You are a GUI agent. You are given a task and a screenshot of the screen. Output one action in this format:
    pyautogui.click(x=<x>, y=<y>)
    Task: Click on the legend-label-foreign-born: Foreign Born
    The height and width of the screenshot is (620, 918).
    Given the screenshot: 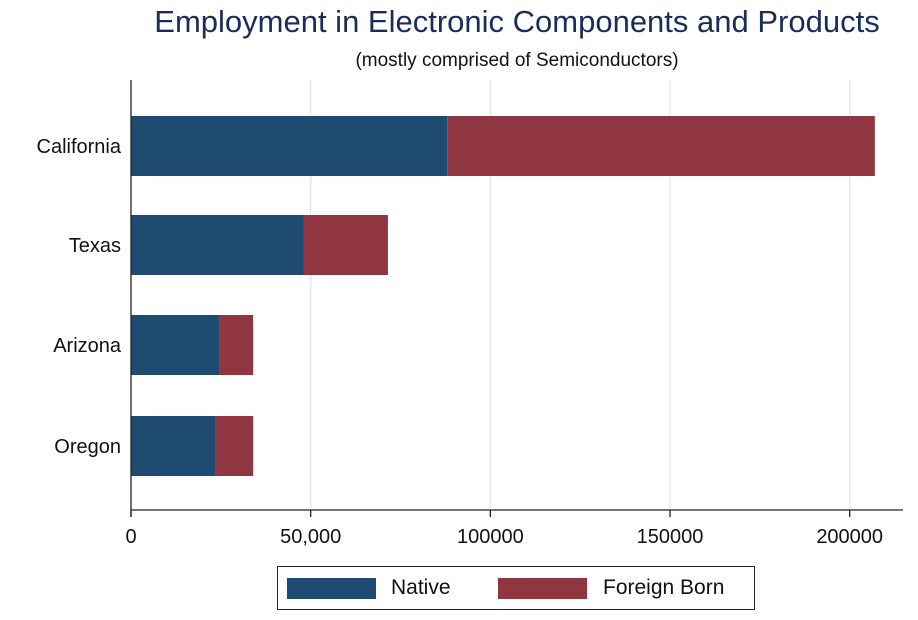 What is the action you would take?
    pyautogui.click(x=664, y=587)
    